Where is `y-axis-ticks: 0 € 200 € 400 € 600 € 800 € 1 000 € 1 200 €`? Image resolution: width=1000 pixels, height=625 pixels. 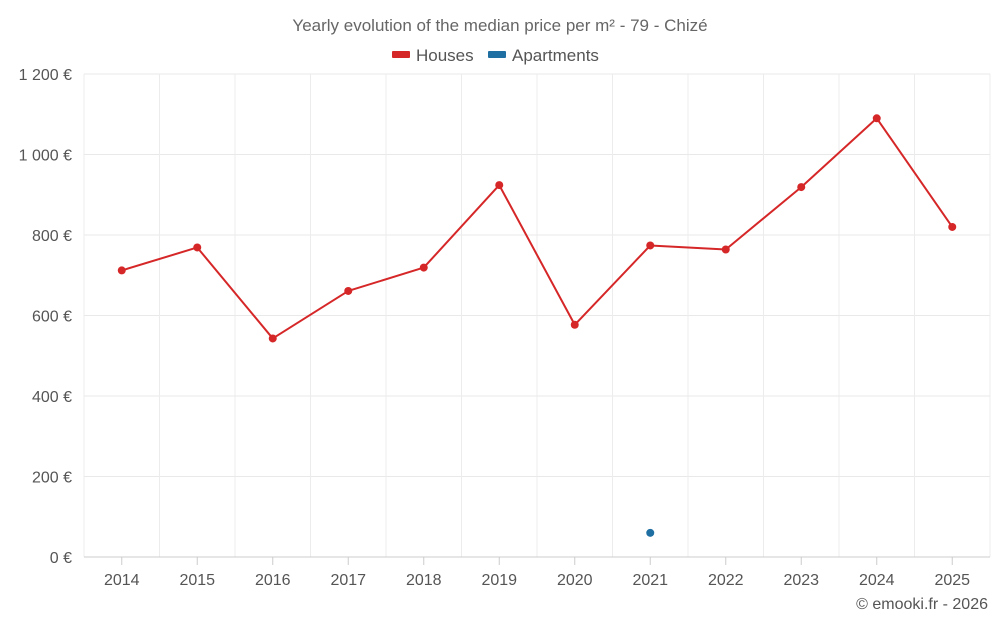
y-axis-ticks: 0 € 200 € 400 € 600 € 800 € 1 000 € 1 200 € is located at coordinates (45, 317).